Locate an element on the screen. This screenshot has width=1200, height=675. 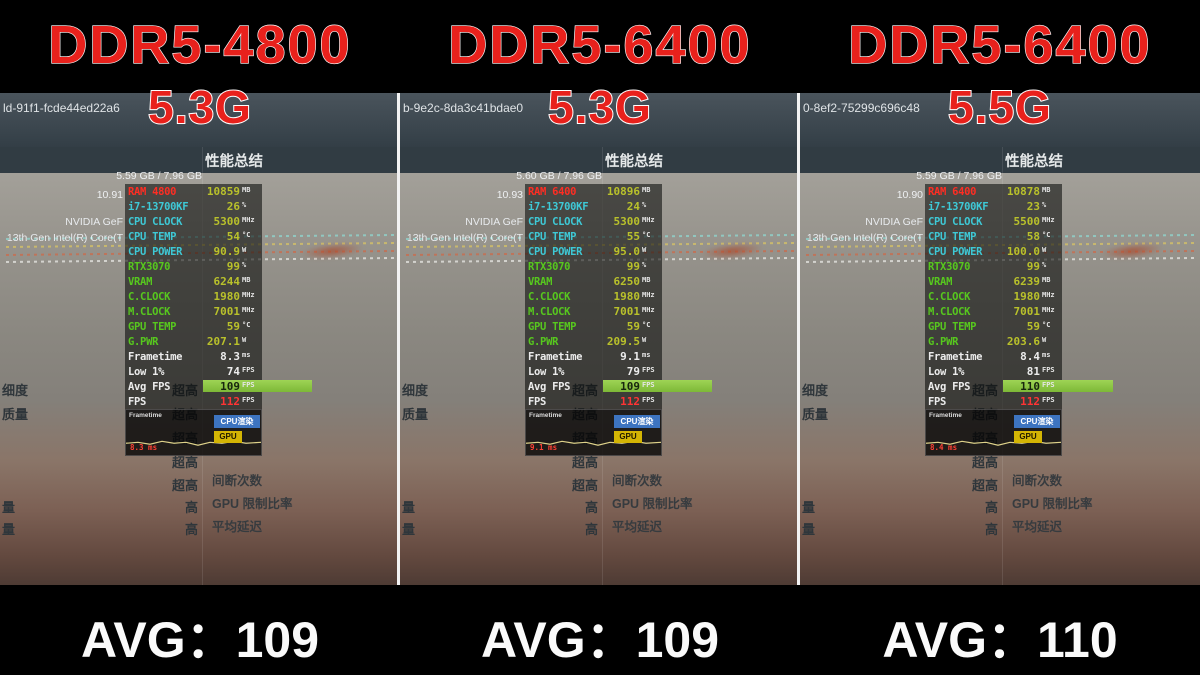
osd-row: Avg FPS 109 FPS is located at coordinates (618, 386).